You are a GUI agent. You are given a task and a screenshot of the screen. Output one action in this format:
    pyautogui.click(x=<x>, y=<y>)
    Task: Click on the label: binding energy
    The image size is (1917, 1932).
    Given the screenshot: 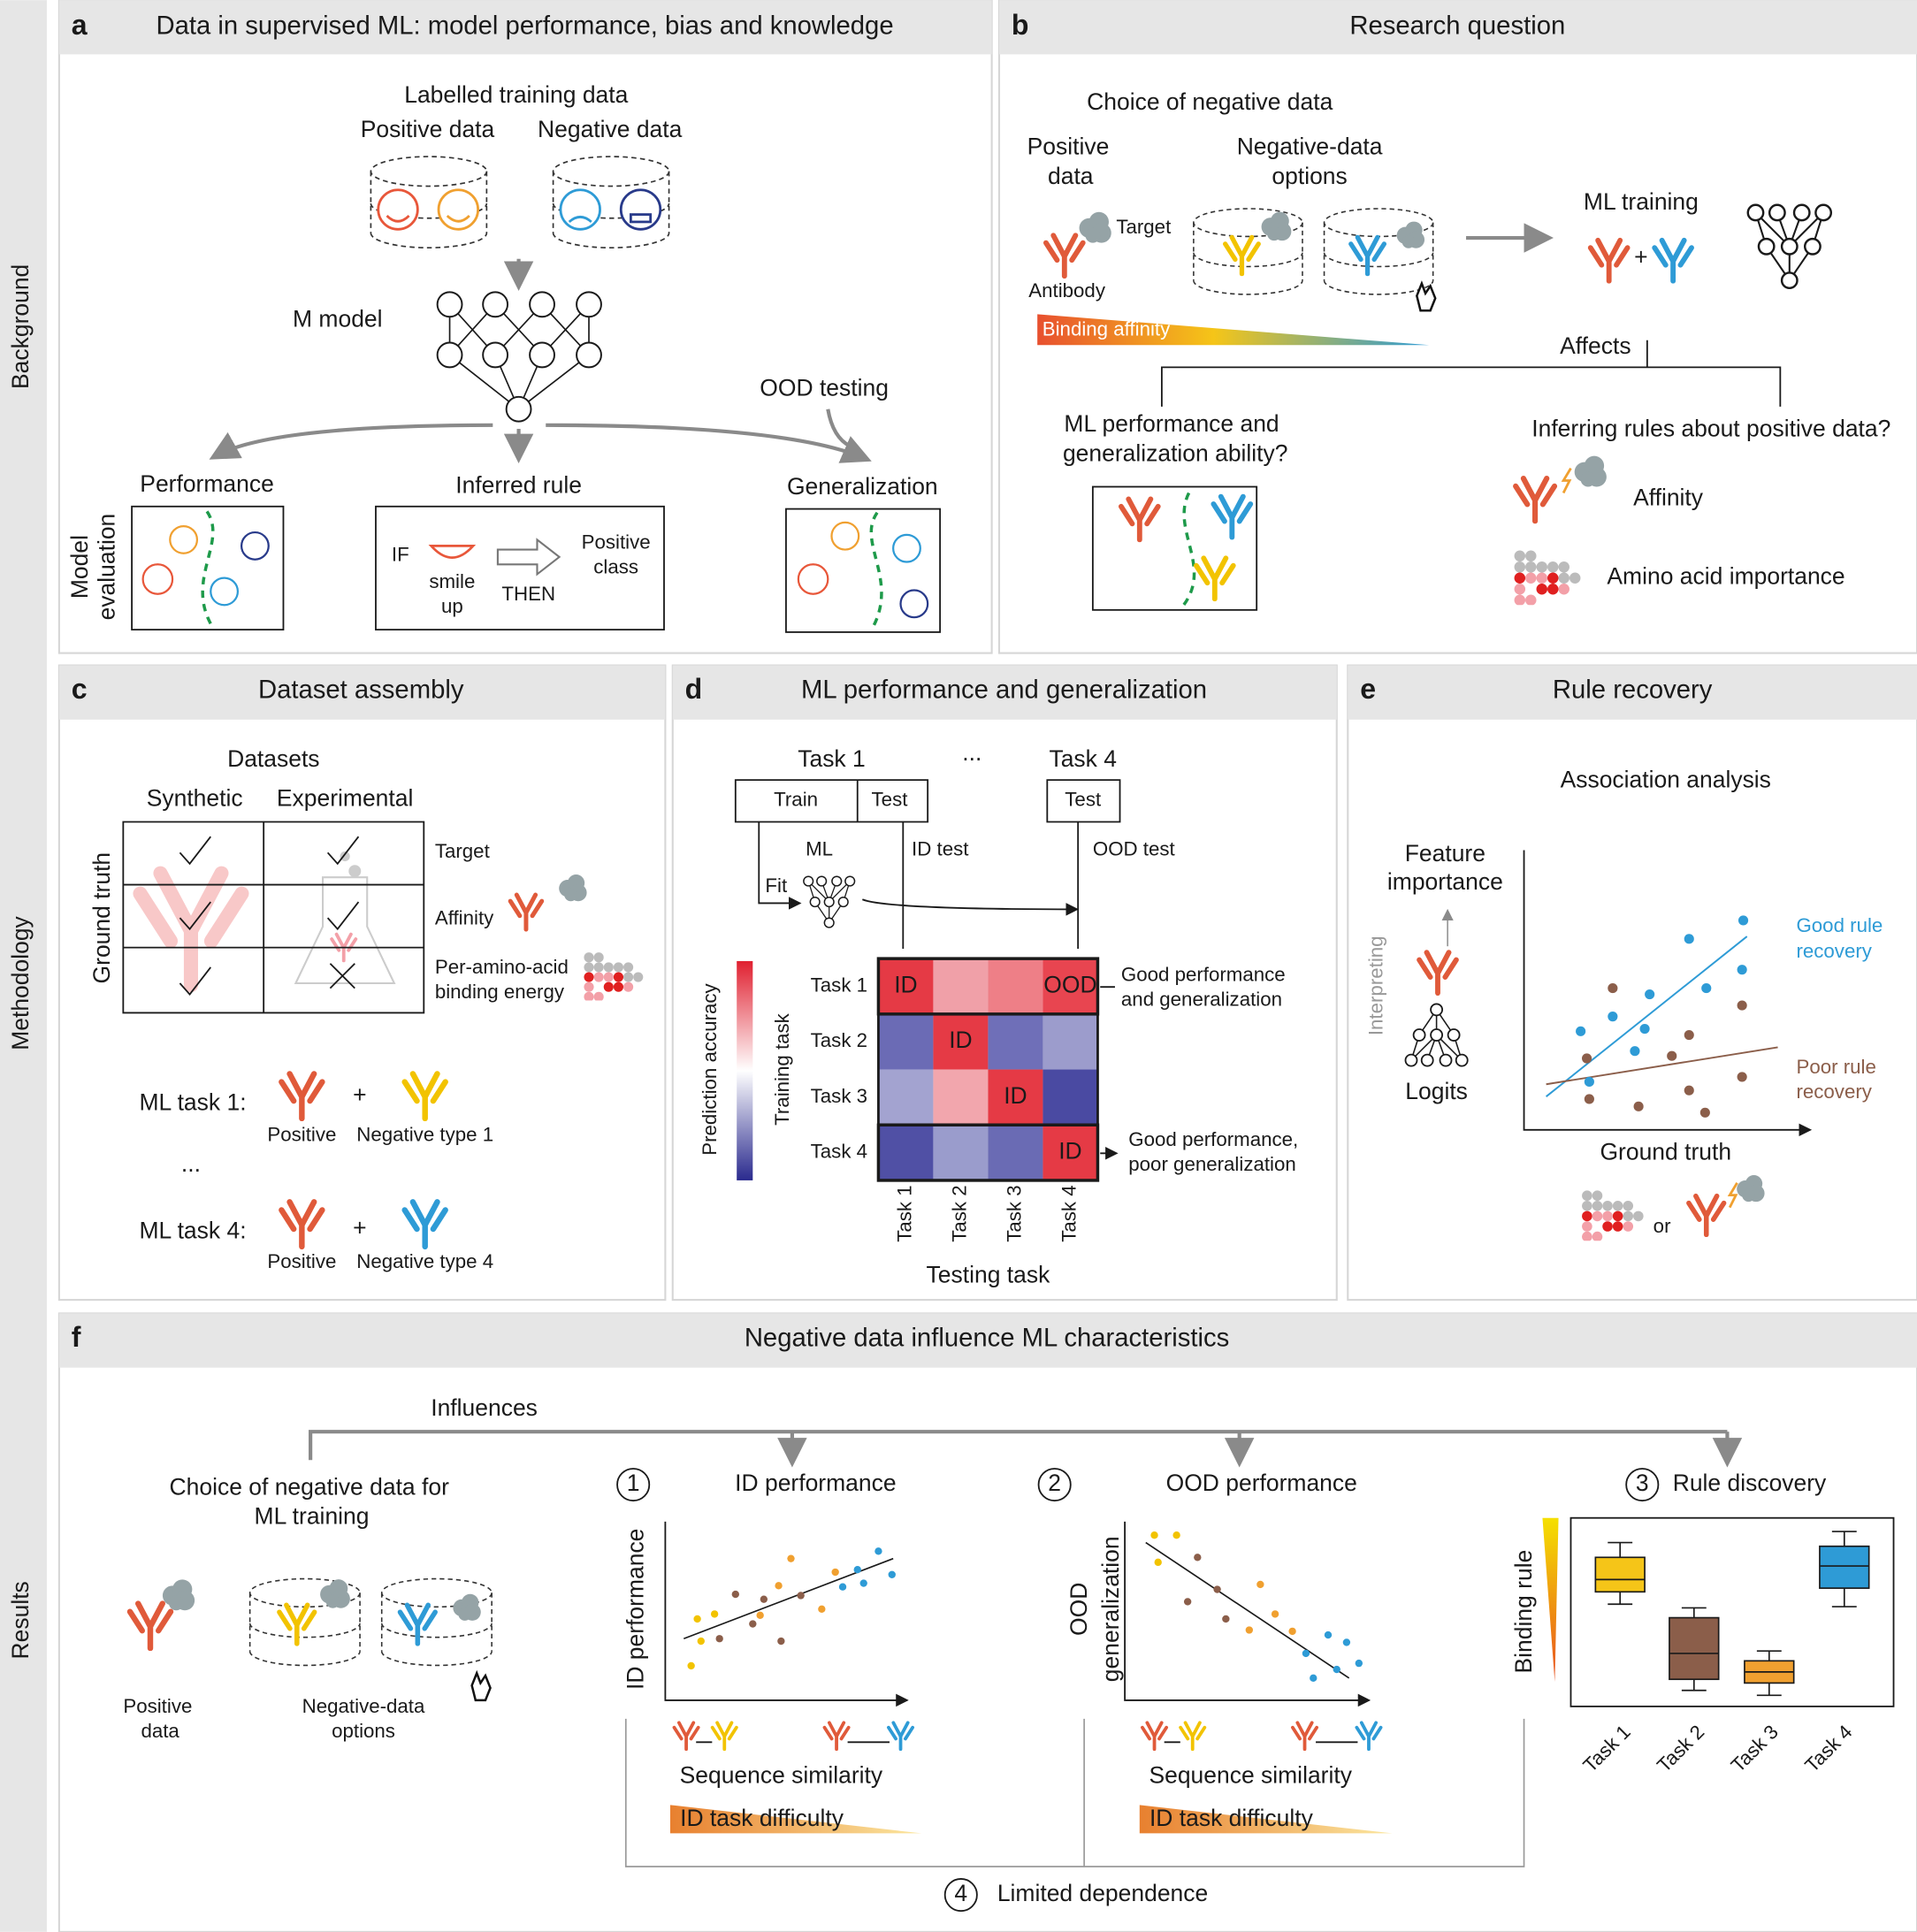 What is the action you would take?
    pyautogui.click(x=500, y=992)
    